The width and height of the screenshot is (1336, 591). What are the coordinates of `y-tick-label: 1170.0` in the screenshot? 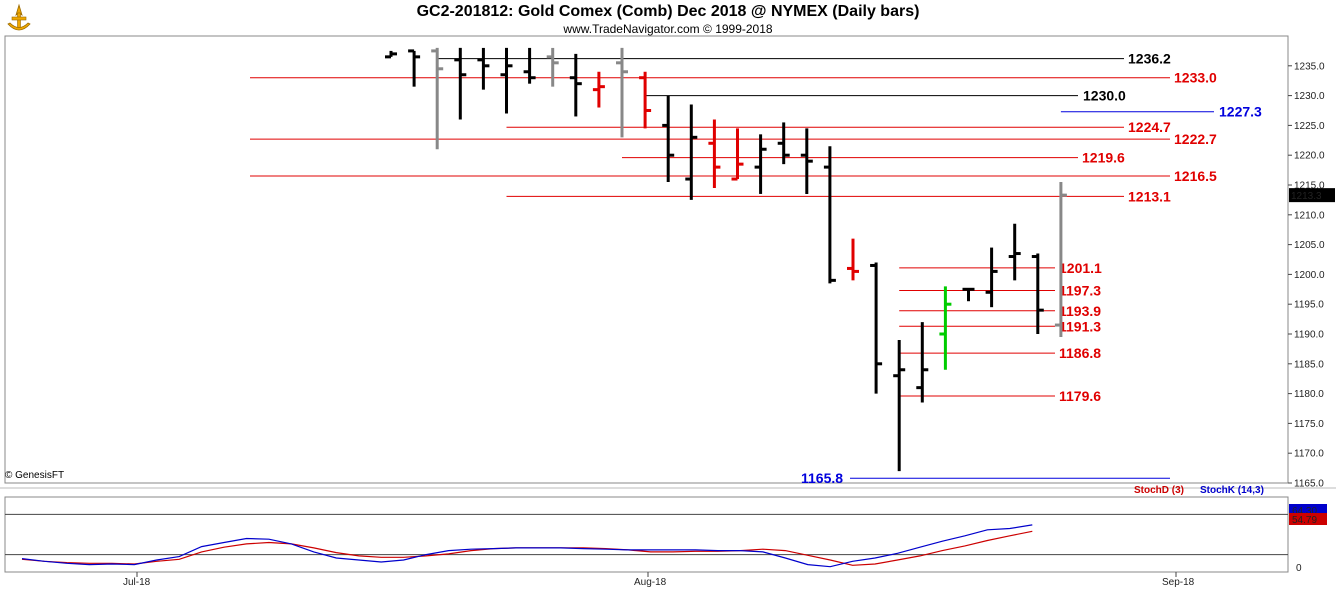 It's located at (1309, 454).